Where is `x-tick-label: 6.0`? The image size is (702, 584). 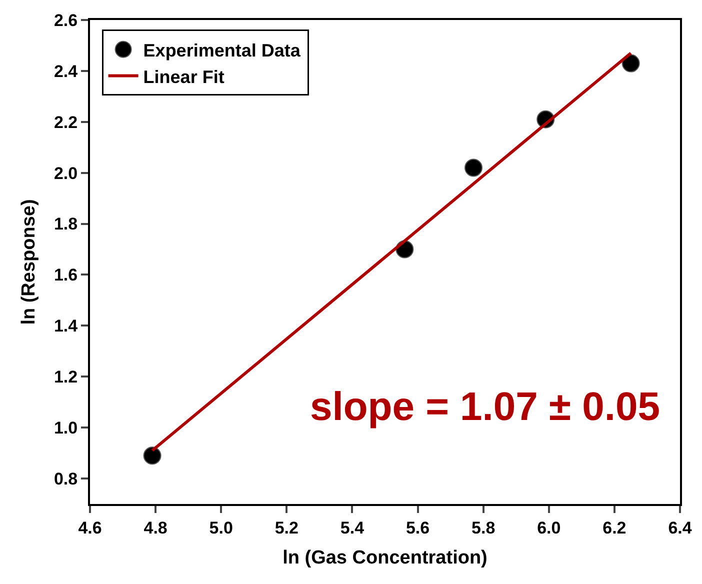 x-tick-label: 6.0 is located at coordinates (549, 528).